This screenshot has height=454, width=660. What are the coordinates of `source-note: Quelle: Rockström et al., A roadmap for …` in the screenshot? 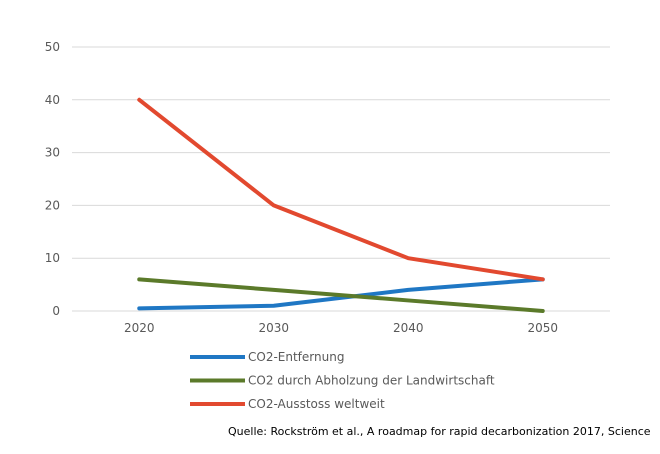 It's located at (439, 431).